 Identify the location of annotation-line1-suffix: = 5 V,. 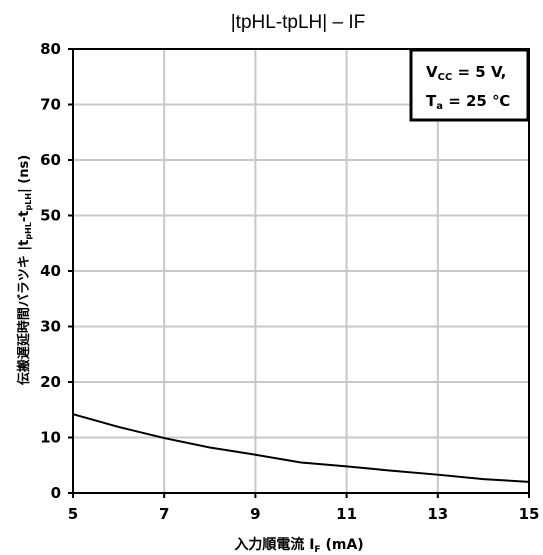
(479, 72).